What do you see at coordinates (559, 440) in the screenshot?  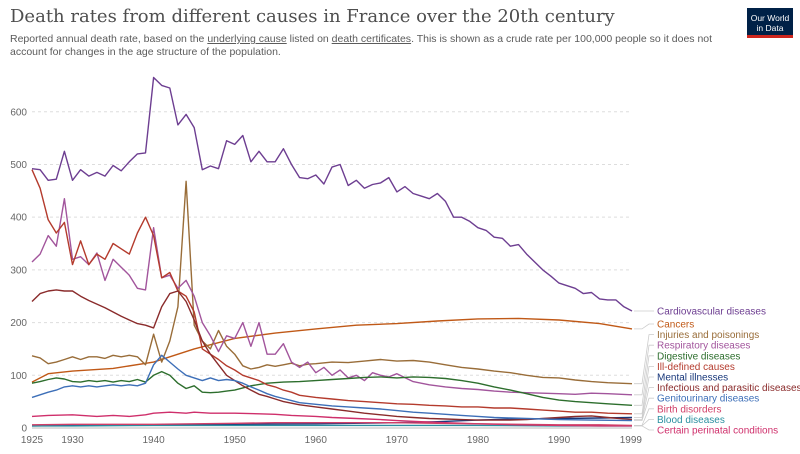 I see `x-tick-label: 1990` at bounding box center [559, 440].